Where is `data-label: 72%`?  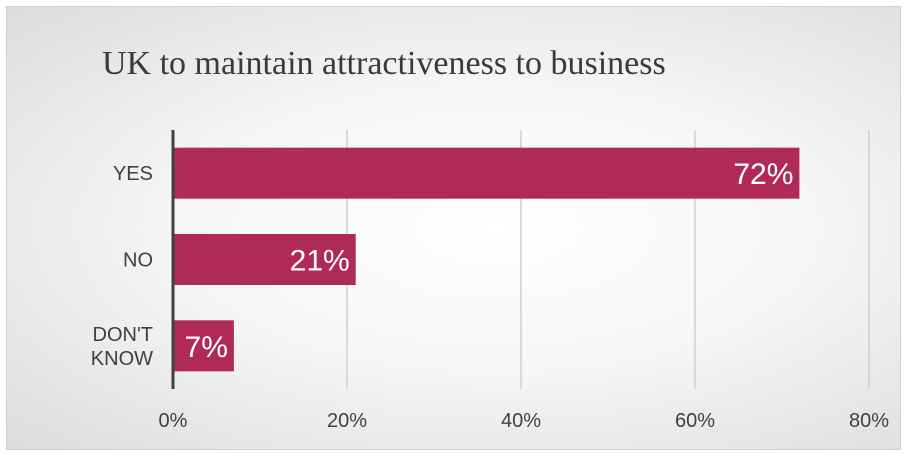 data-label: 72% is located at coordinates (763, 174).